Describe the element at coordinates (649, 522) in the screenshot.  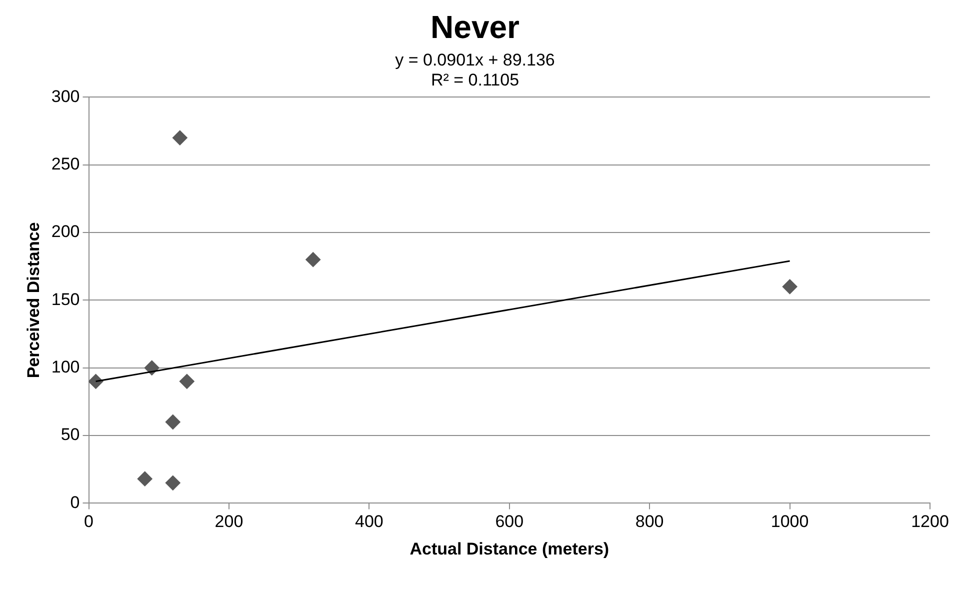
I see `x-tick-label: 800` at that location.